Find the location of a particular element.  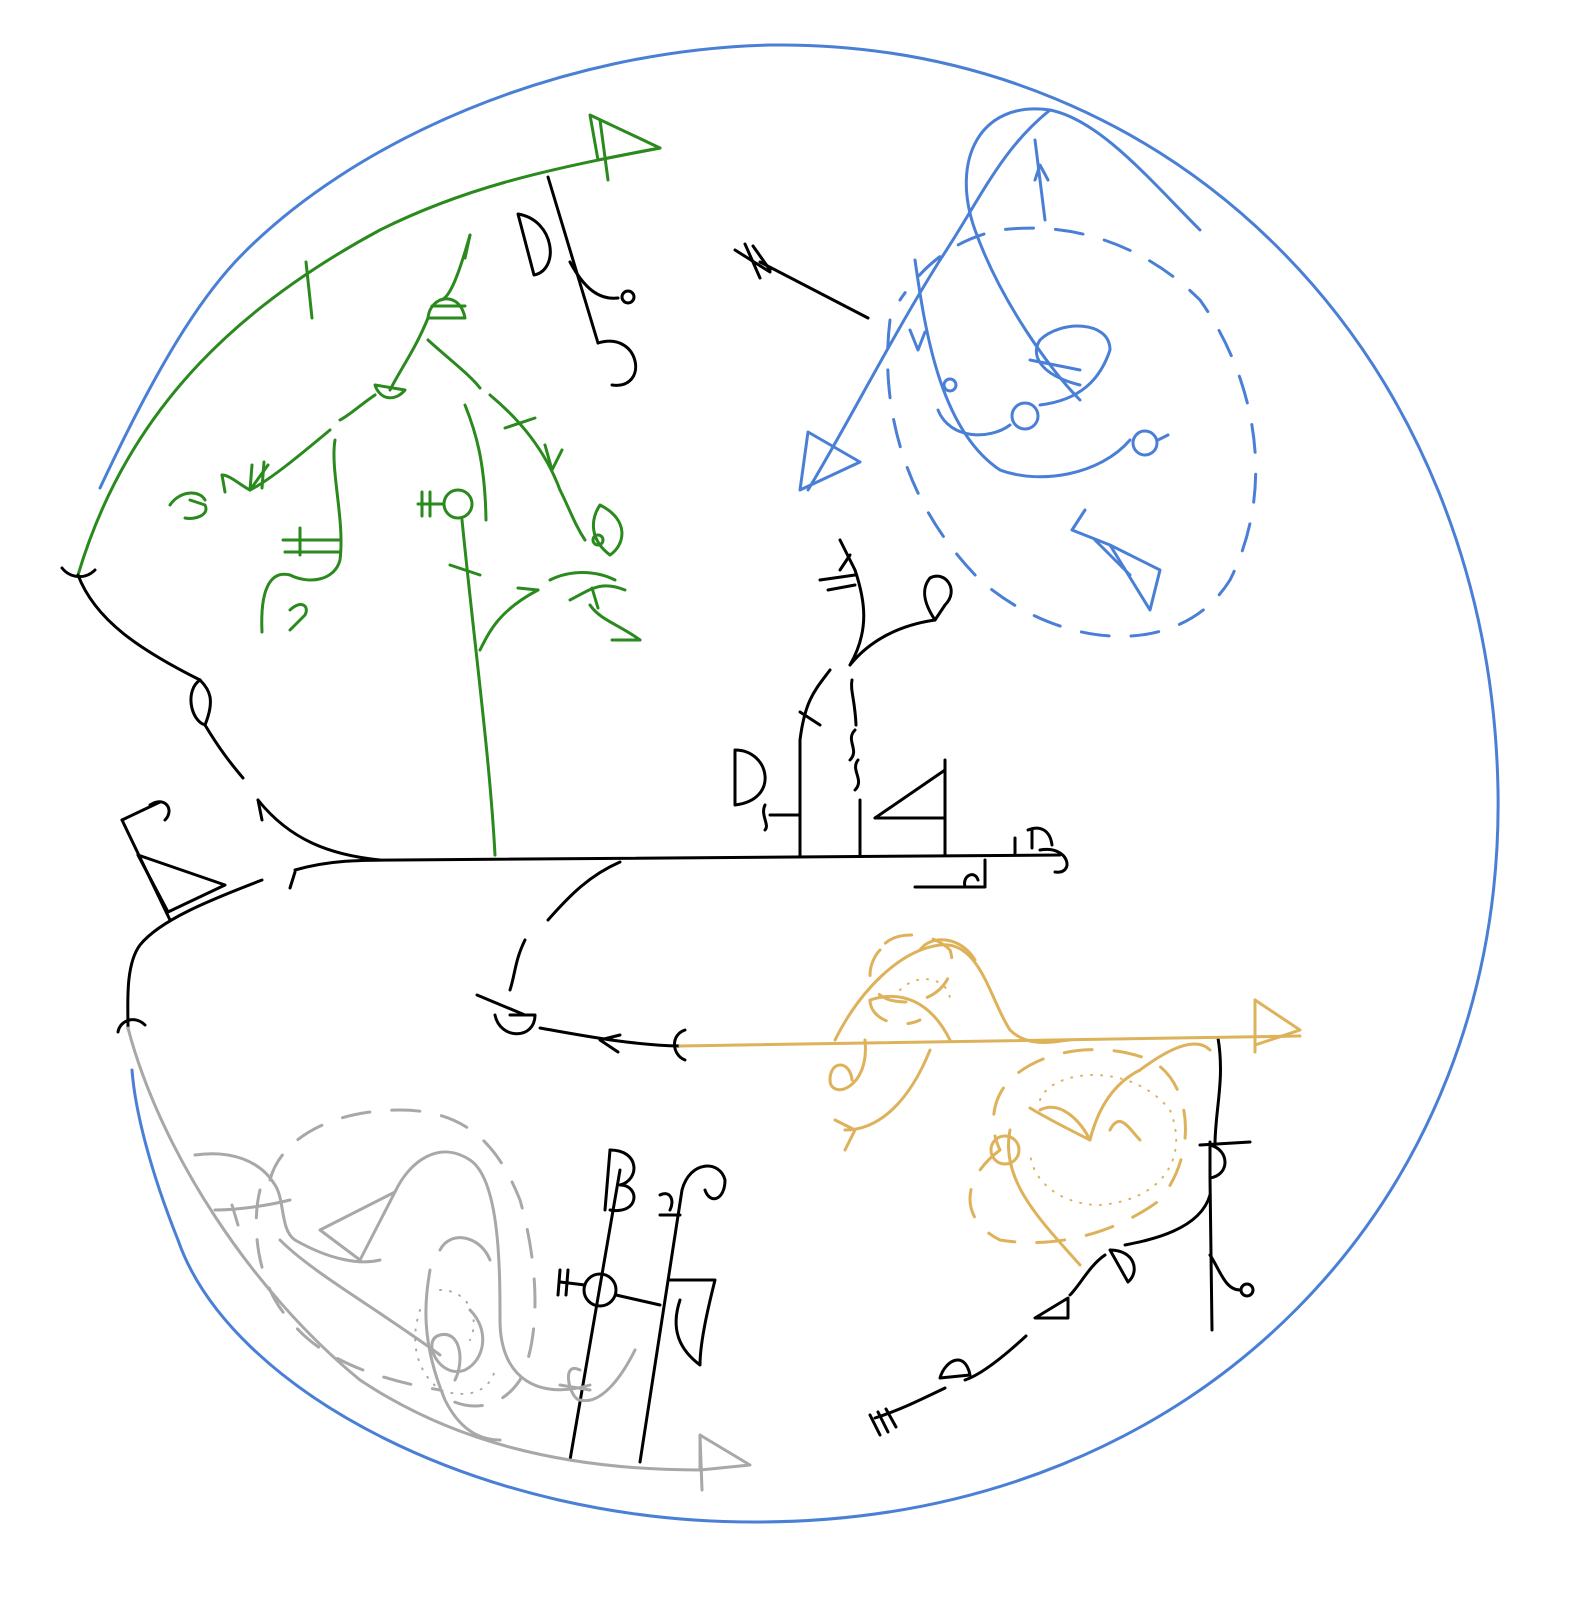

black-small-half-circle is located at coordinates (1122, 1266).